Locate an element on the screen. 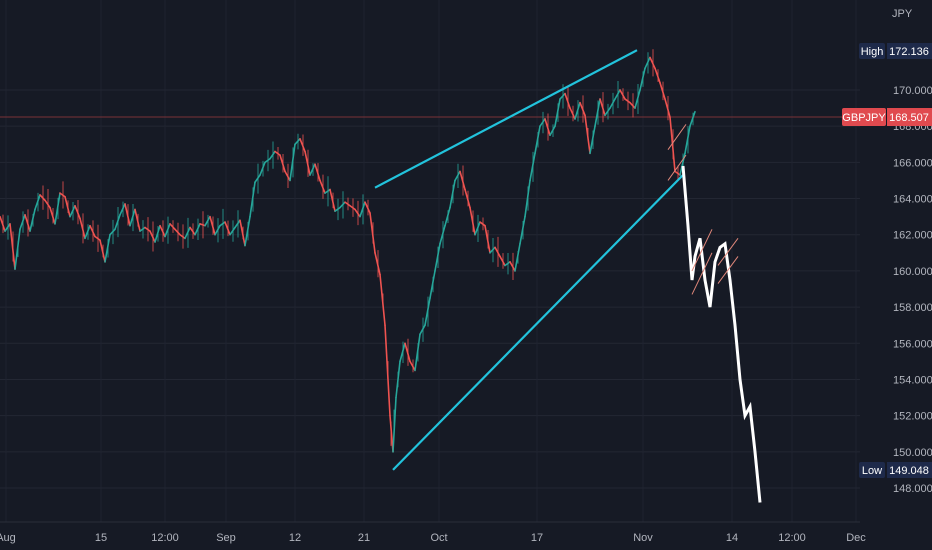 The height and width of the screenshot is (550, 932). last-price-box is located at coordinates (909, 117).